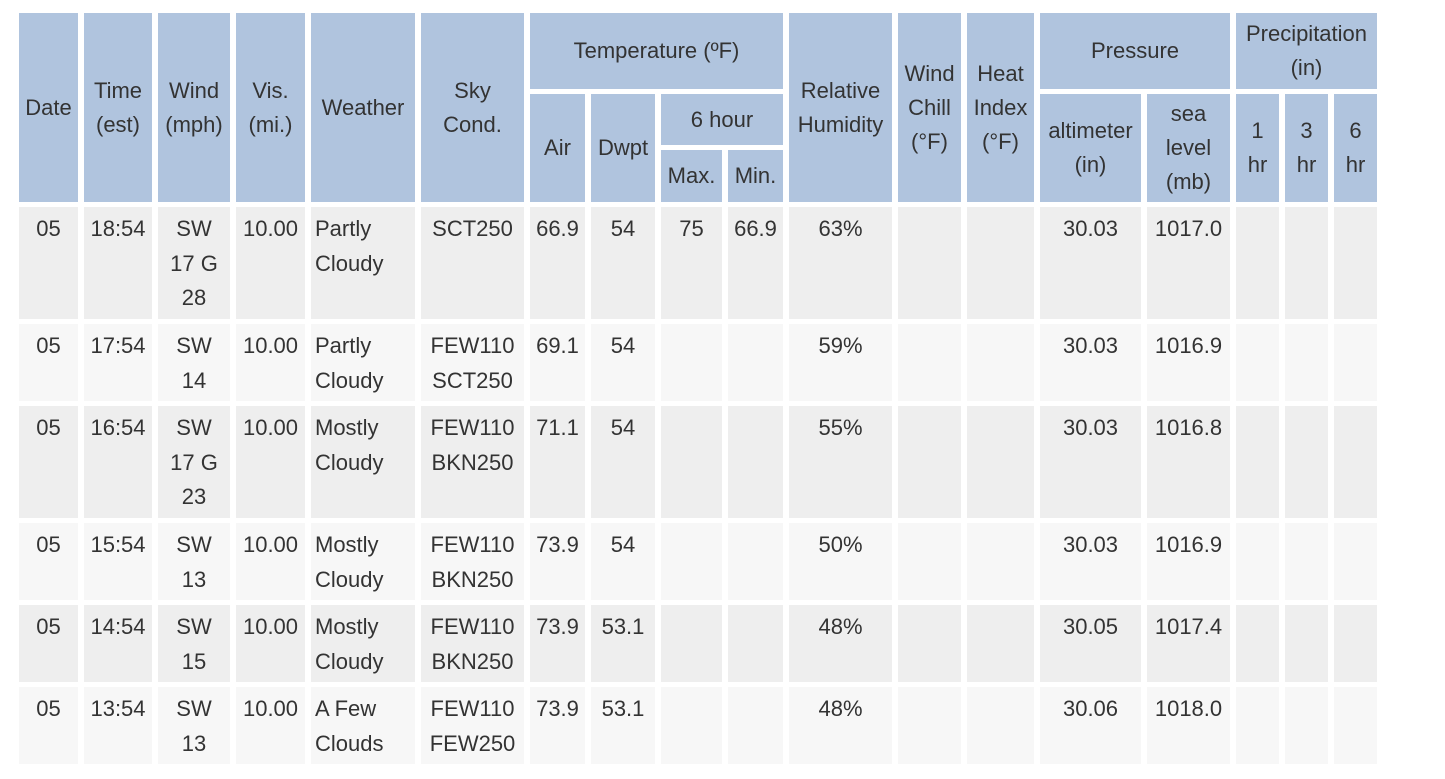 This screenshot has height=779, width=1445. What do you see at coordinates (1188, 725) in the screenshot?
I see `sea-level-cell: 1018.0` at bounding box center [1188, 725].